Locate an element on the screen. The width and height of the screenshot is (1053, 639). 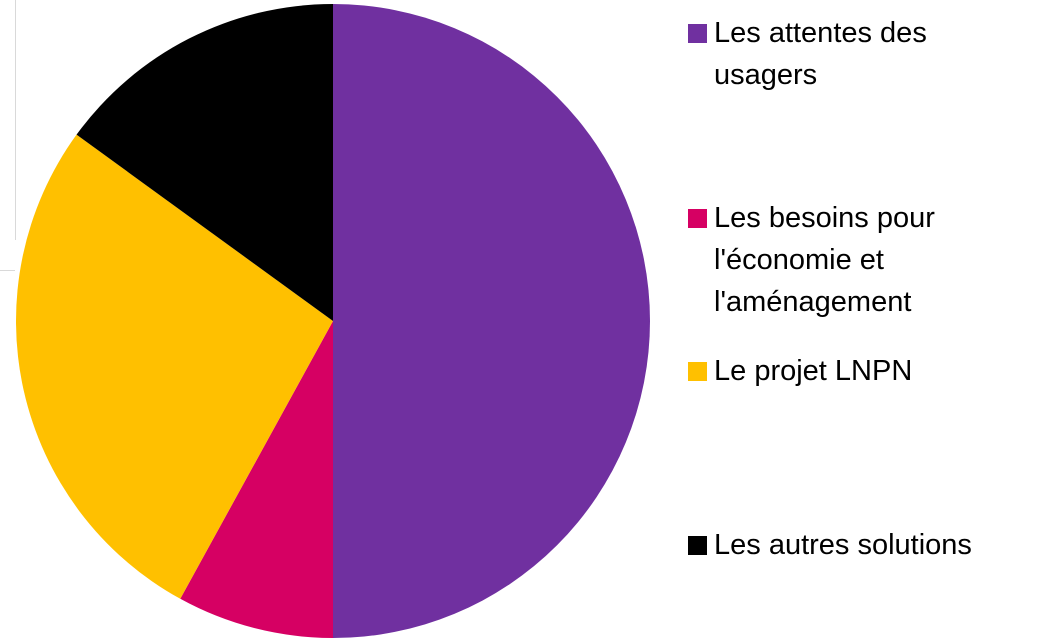
legend-item: Les attentes des usagers is located at coordinates (851, 54).